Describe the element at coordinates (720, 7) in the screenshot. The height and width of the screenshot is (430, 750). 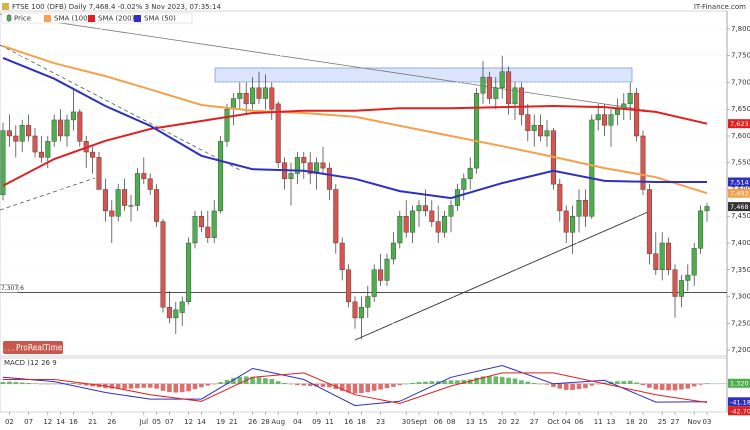
I see `source: IT-Finance.com` at that location.